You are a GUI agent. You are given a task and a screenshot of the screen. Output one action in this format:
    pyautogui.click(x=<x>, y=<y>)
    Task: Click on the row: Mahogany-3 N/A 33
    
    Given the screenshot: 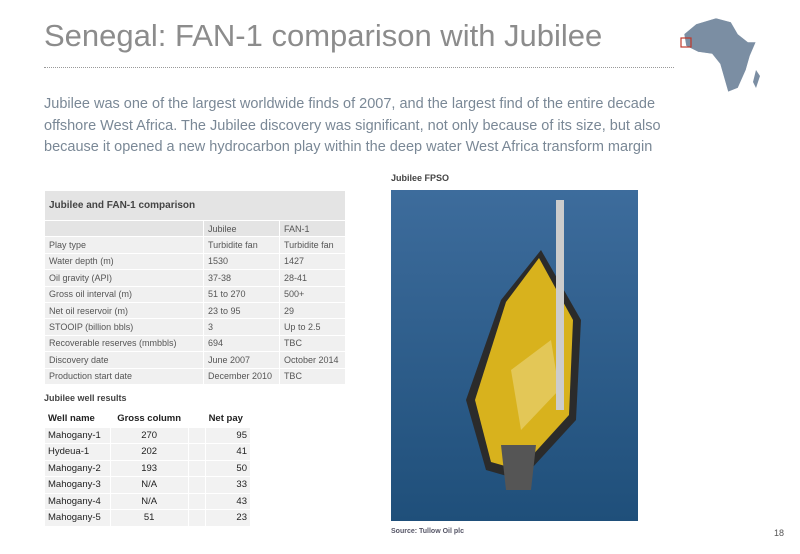 What is the action you would take?
    pyautogui.click(x=148, y=485)
    